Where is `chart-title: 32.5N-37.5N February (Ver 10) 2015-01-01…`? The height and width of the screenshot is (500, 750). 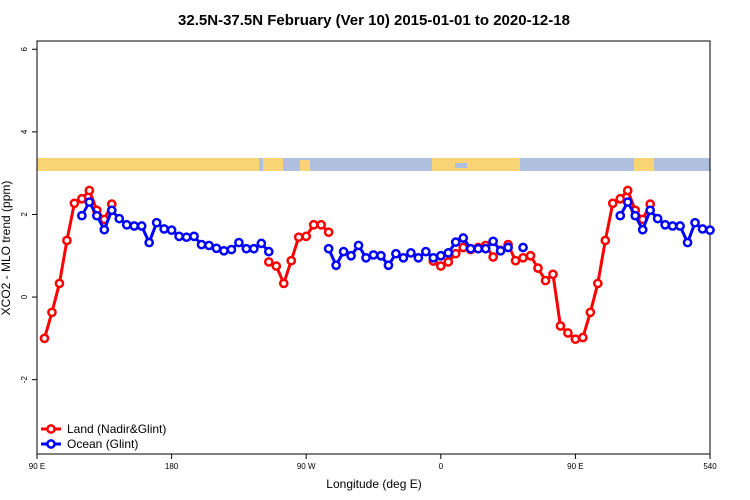
chart-title: 32.5N-37.5N February (Ver 10) 2015-01-01… is located at coordinates (374, 20).